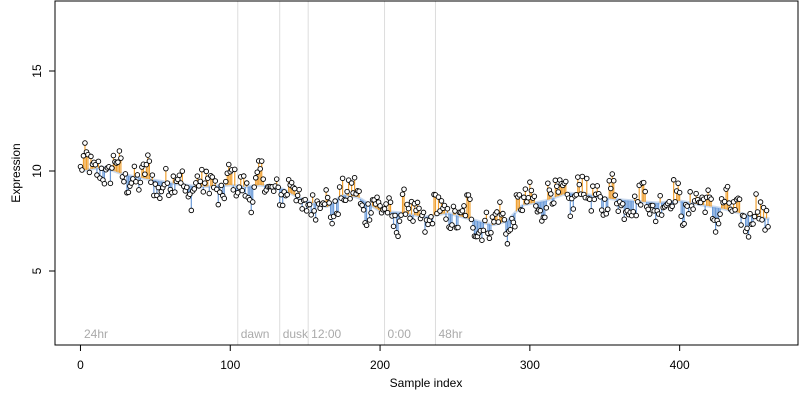 This screenshot has width=800, height=400. Describe the element at coordinates (352, 334) in the screenshot. I see `phase-labels: dawn dusk 12:00 0:00 48hr` at that location.